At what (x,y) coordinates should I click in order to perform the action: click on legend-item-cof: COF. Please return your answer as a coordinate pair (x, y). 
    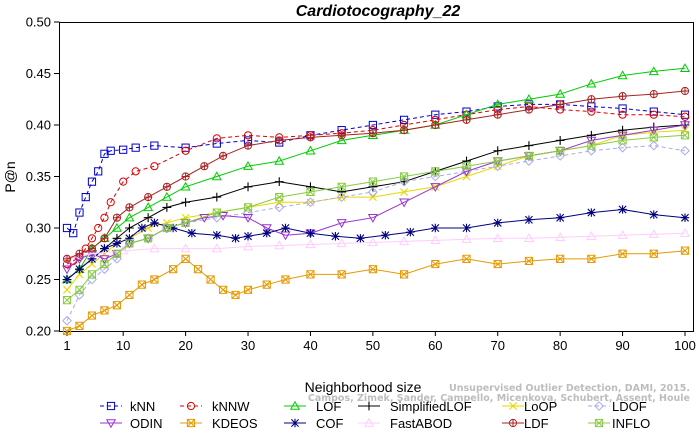
    Looking at the image, I should click on (314, 423).